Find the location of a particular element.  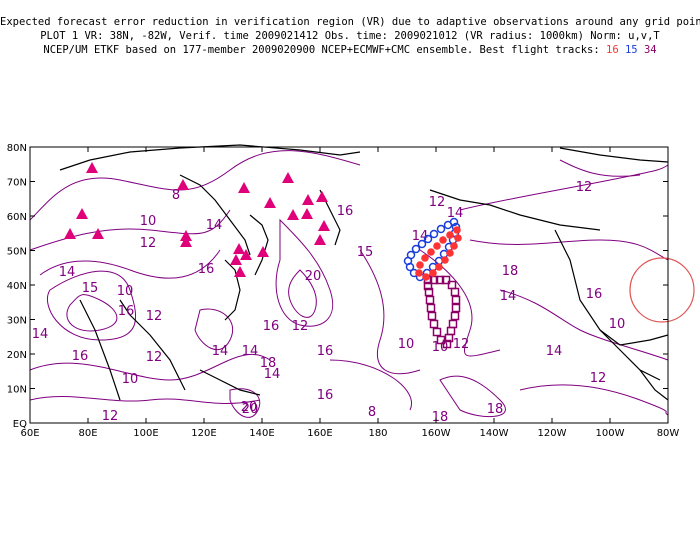

lon-label: 60E is located at coordinates (29, 433).